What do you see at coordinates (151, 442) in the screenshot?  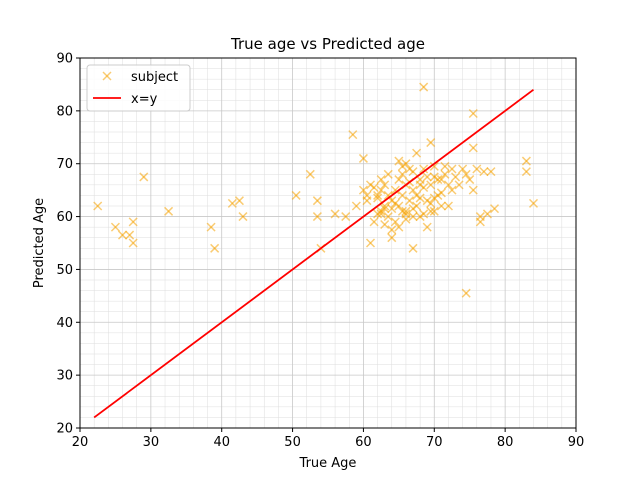 I see `x-tick-label: 30` at bounding box center [151, 442].